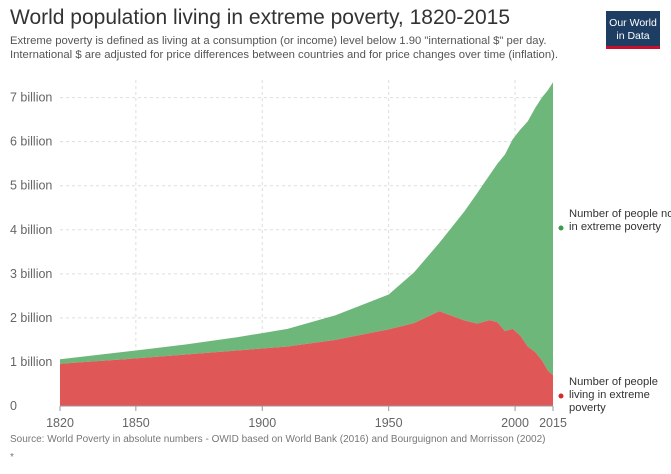 The image size is (671, 474). I want to click on x-tick-label: 1850, so click(136, 423).